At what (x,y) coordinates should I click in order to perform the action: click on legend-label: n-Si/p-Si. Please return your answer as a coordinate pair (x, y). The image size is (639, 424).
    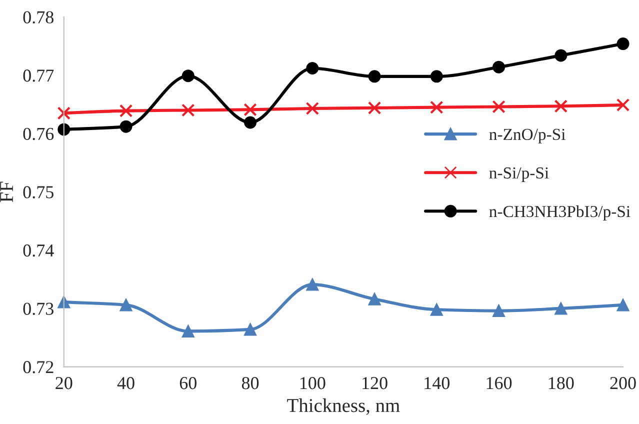
    Looking at the image, I should click on (519, 174).